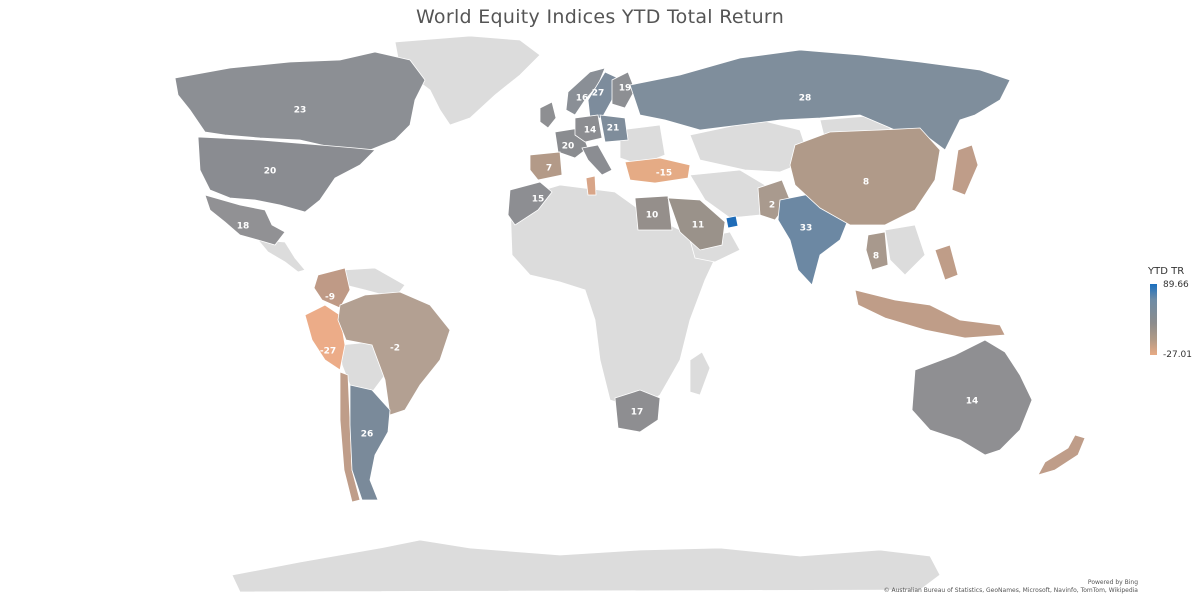 Image resolution: width=1200 pixels, height=602 pixels. I want to click on china-label: 8, so click(866, 183).